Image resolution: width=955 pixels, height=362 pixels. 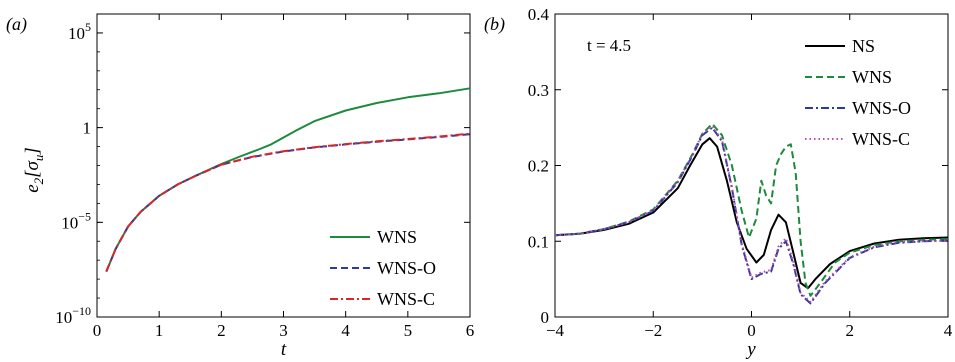 I want to click on panel-a-legend: WNS WNS-O WNS-C, so click(x=383, y=268).